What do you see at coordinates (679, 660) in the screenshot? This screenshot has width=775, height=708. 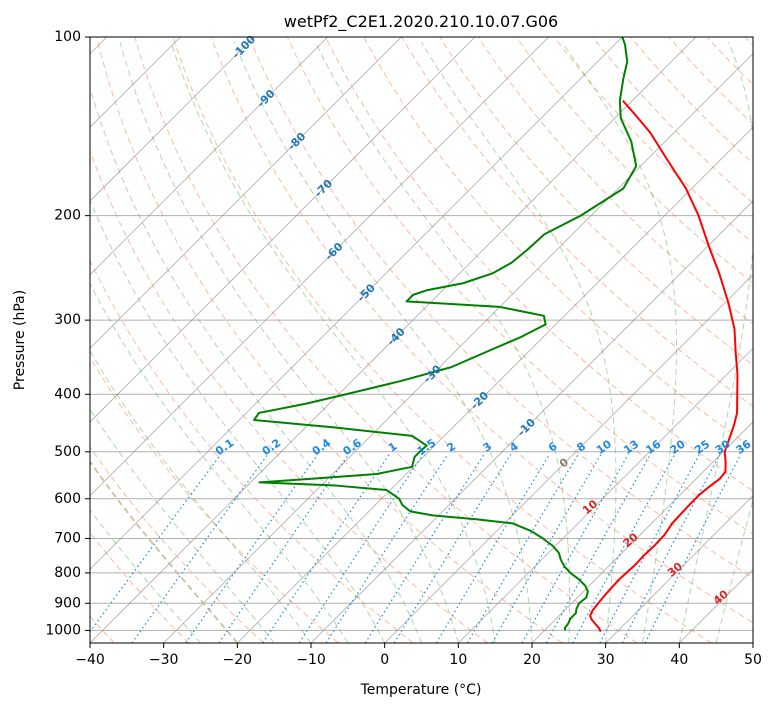 I see `x-tick-label: 40` at bounding box center [679, 660].